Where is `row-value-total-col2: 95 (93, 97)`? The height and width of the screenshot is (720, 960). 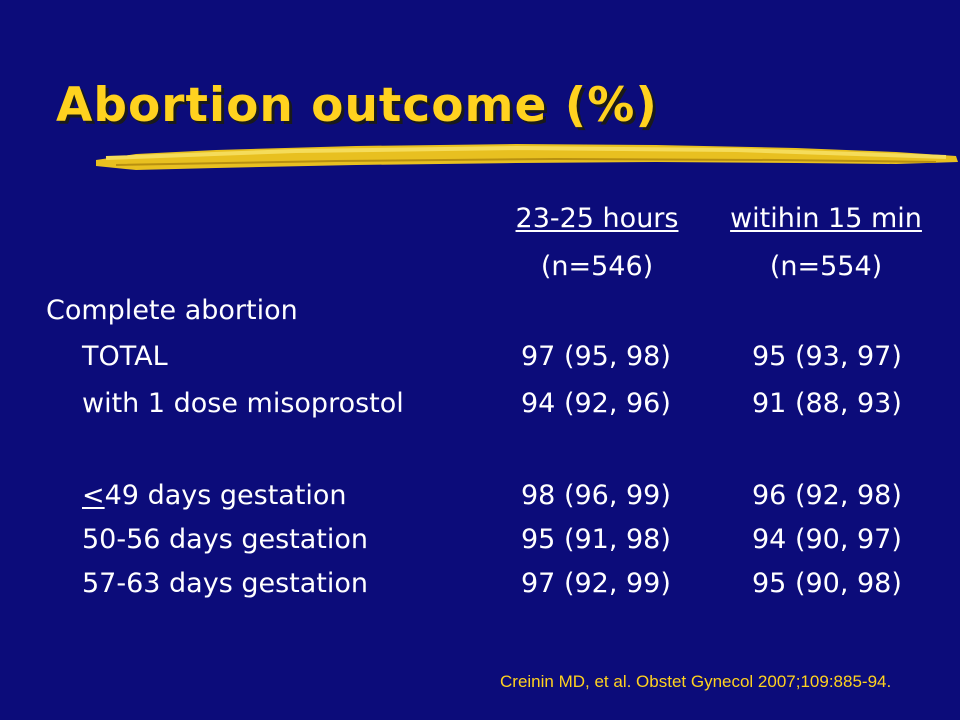
row-value-total-col2: 95 (93, 97) is located at coordinates (827, 356).